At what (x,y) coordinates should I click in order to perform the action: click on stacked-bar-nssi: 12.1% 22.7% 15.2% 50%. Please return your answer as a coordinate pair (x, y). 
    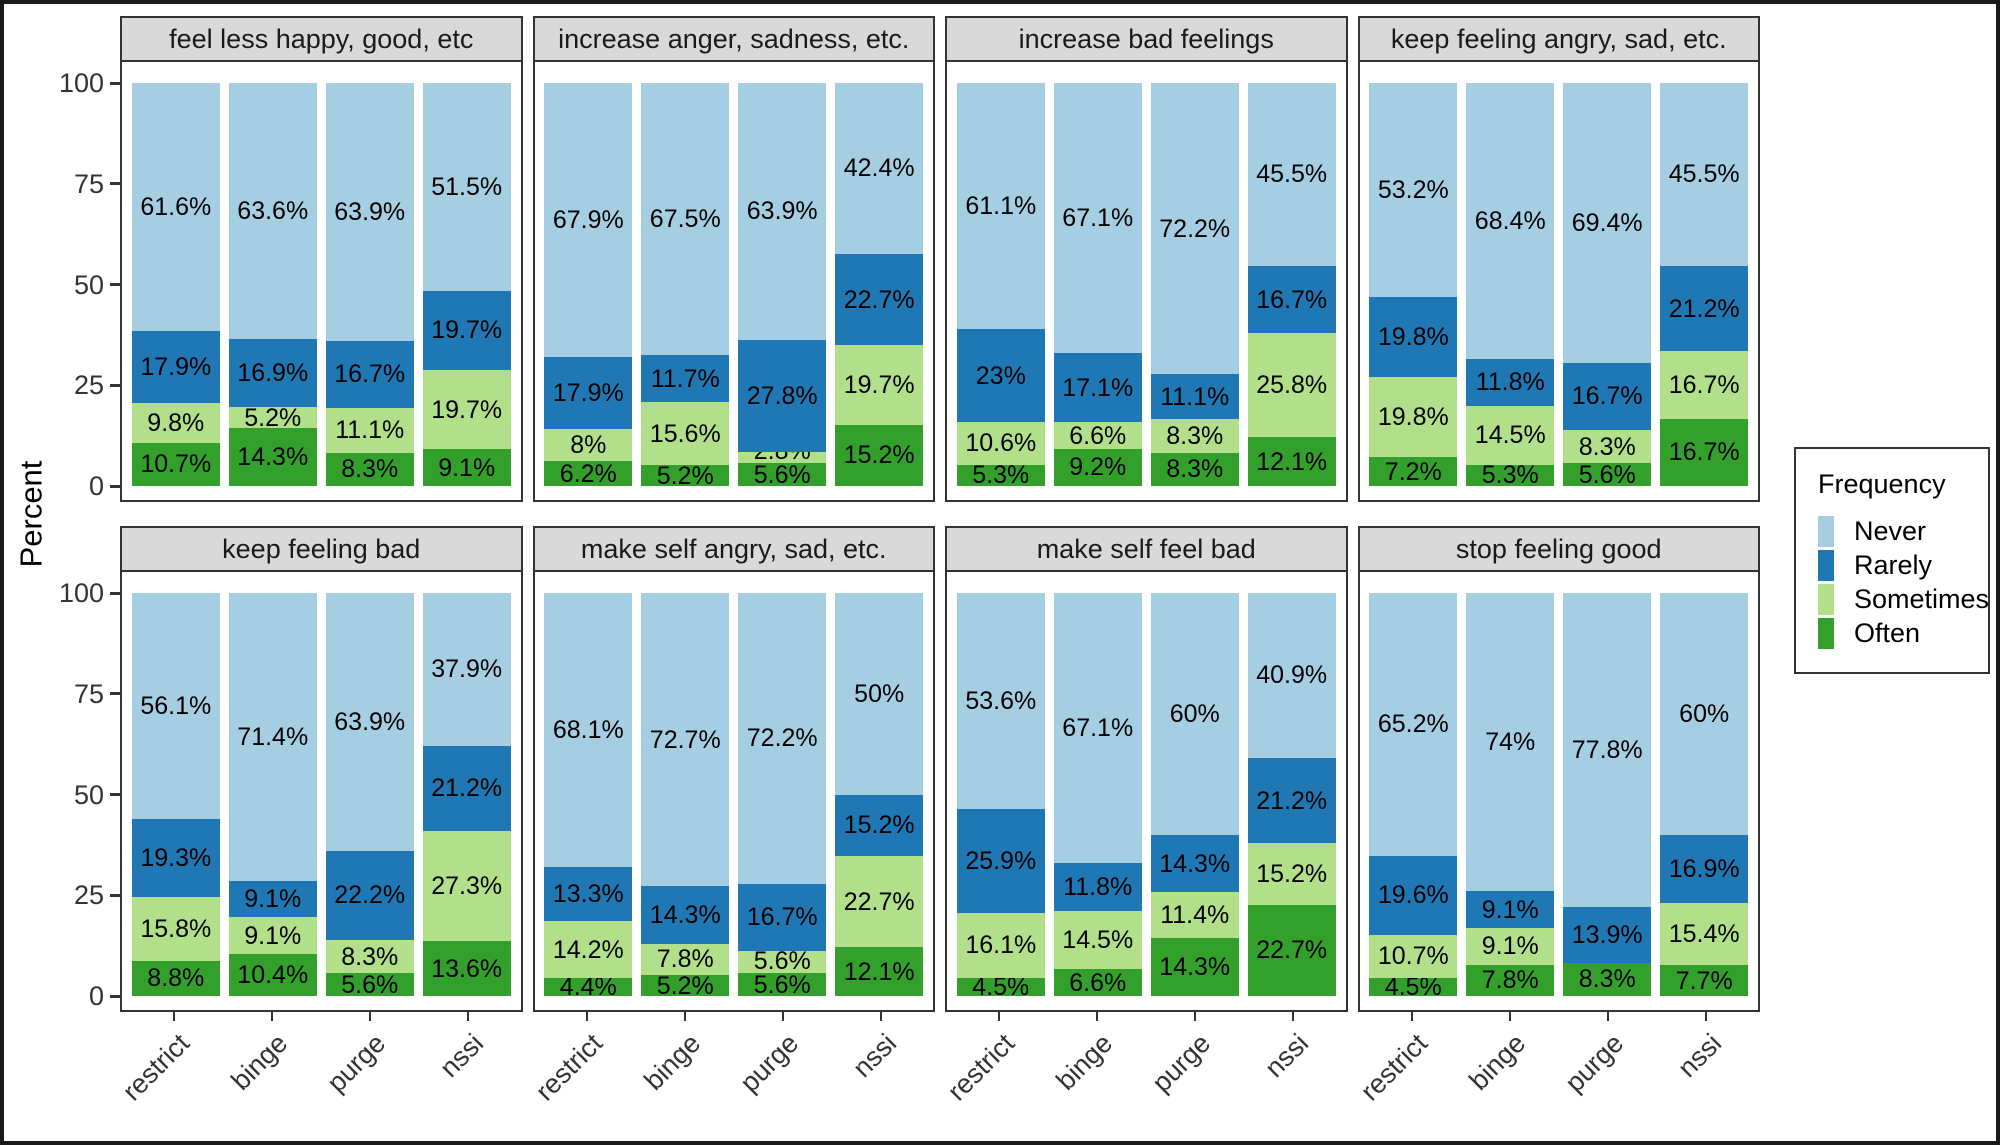
    Looking at the image, I should click on (879, 794).